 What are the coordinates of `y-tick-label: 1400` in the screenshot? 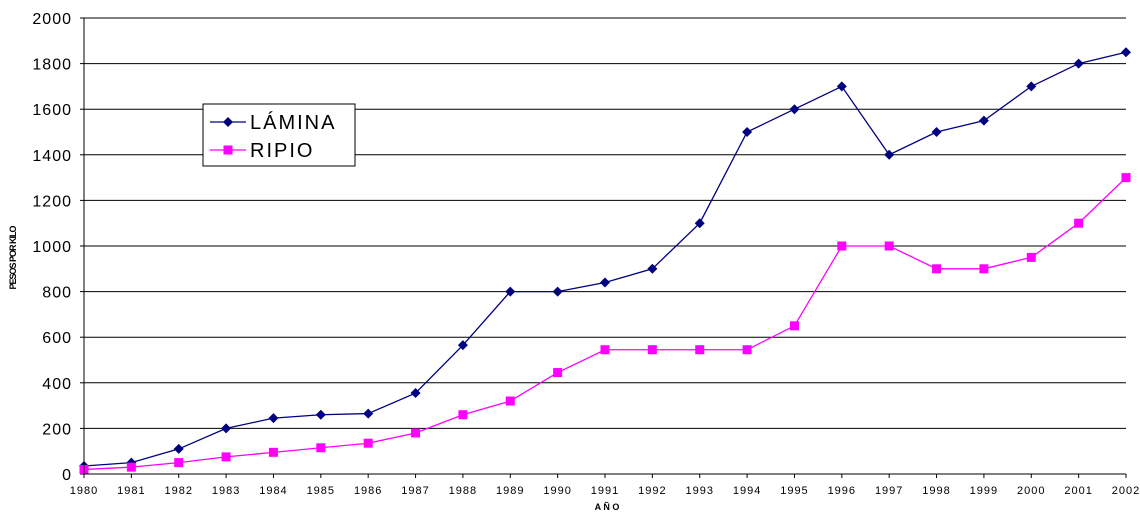 It's located at (52, 156).